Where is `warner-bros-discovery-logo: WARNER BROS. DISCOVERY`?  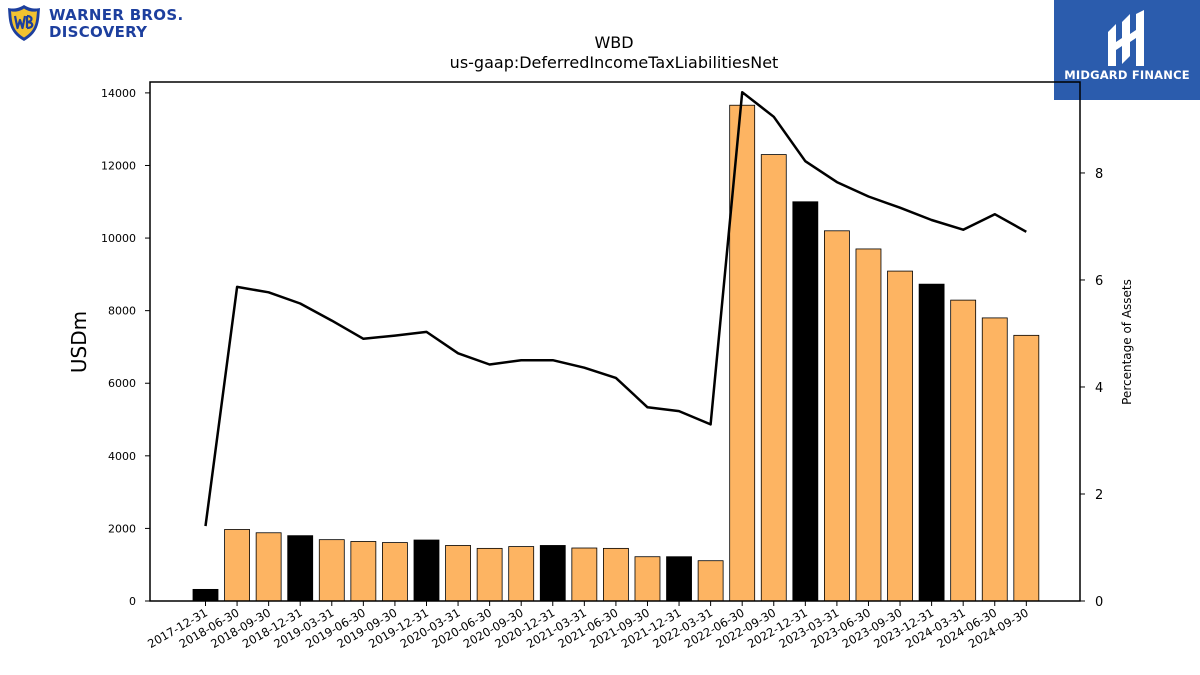
warner-bros-discovery-logo: WARNER BROS. DISCOVERY is located at coordinates (101, 23).